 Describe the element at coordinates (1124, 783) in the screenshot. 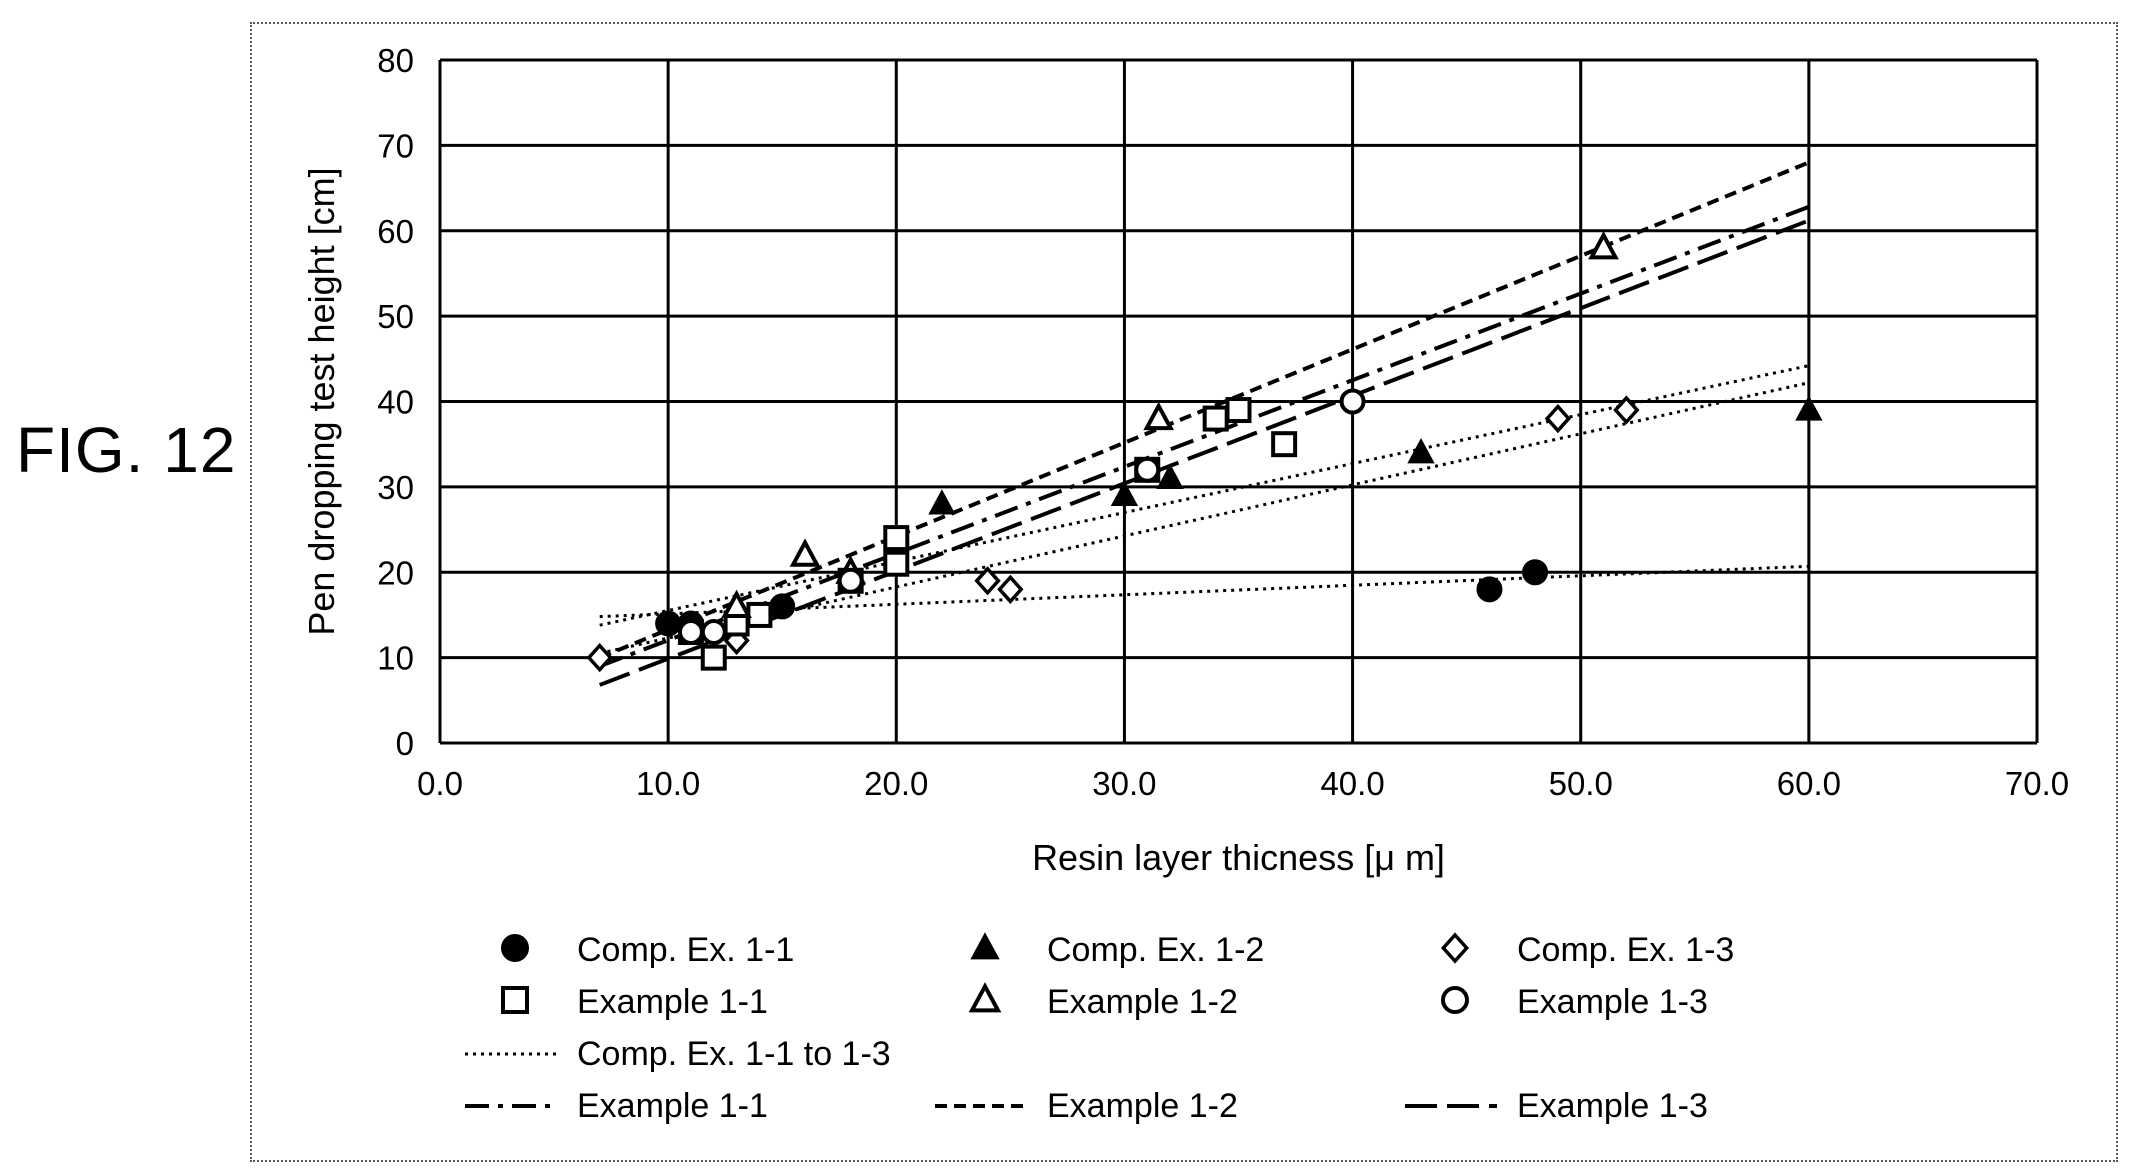

I see `x-tick-label: 30.0` at that location.